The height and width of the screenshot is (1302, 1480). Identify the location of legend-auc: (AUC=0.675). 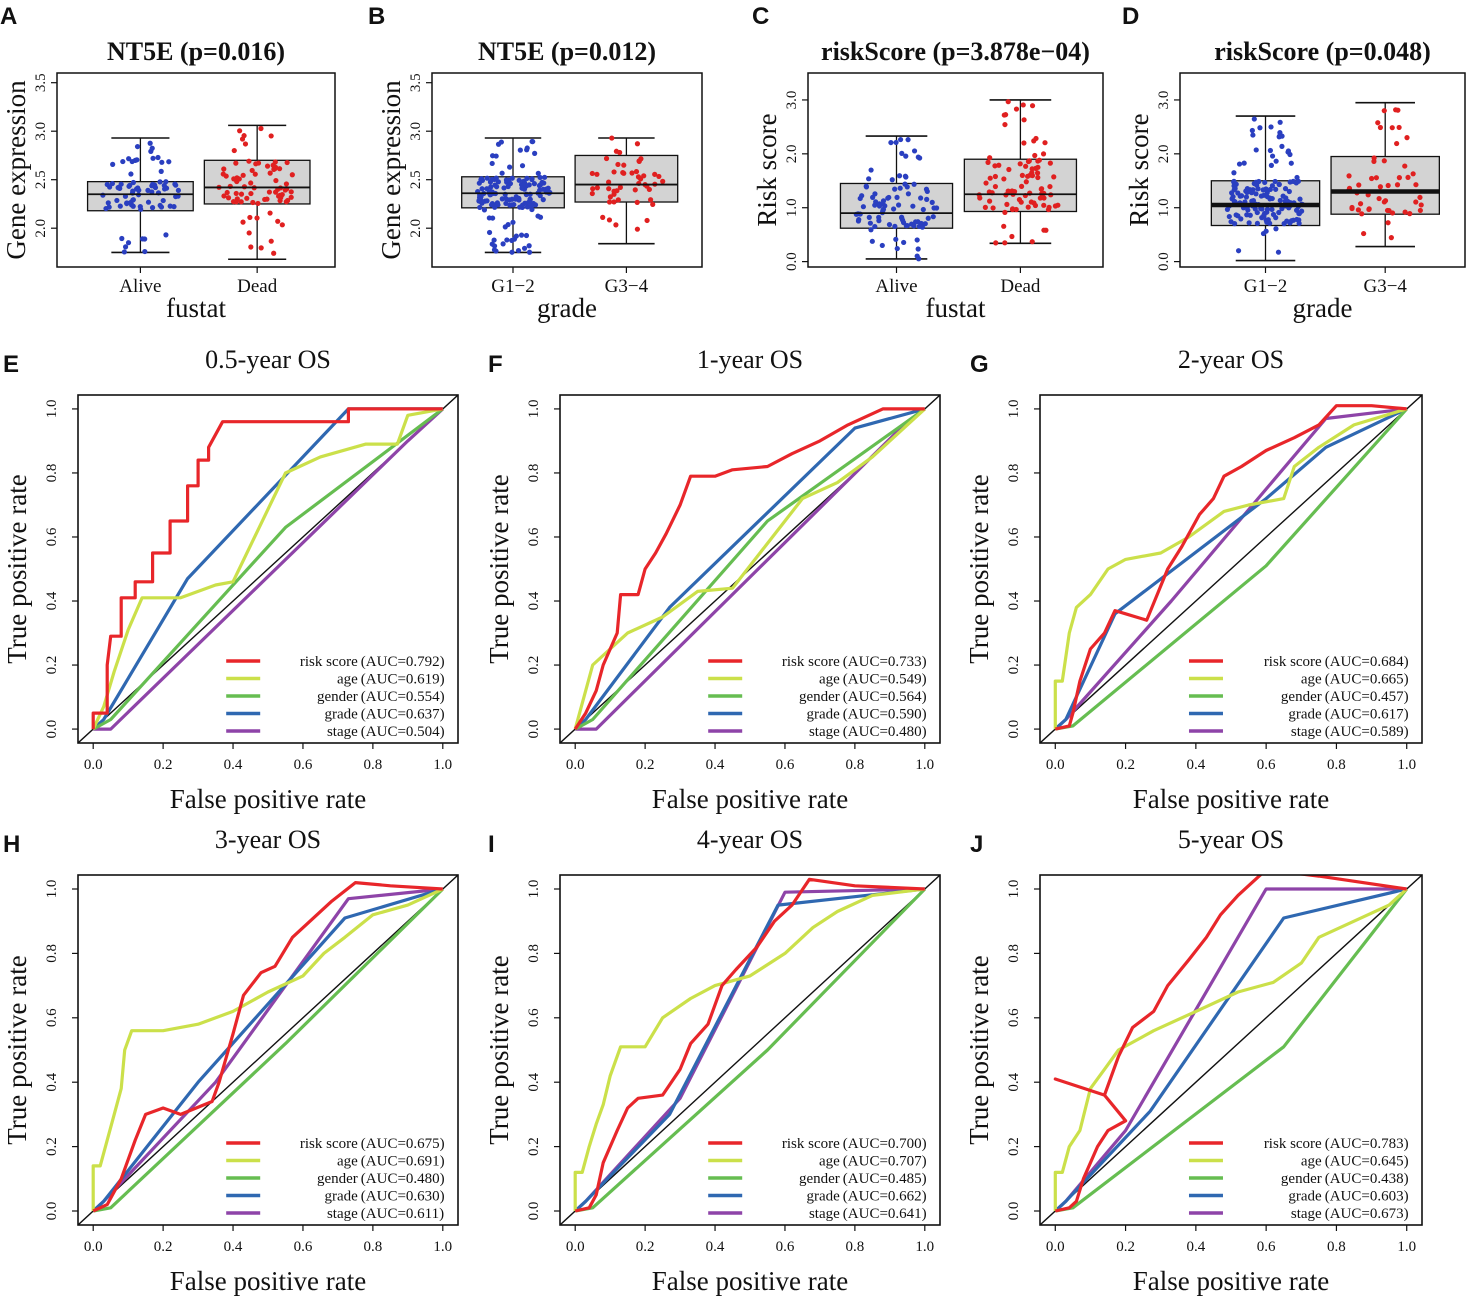
(403, 1144).